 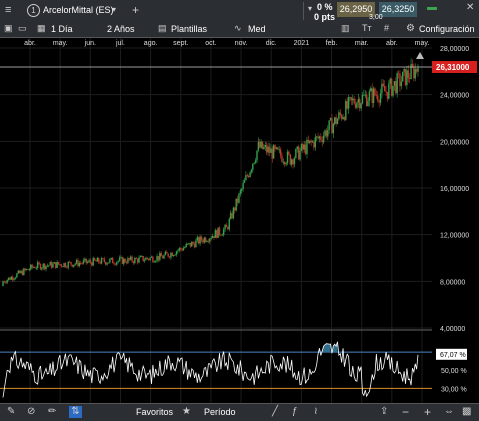 I want to click on grid-icon: #, so click(x=387, y=28).